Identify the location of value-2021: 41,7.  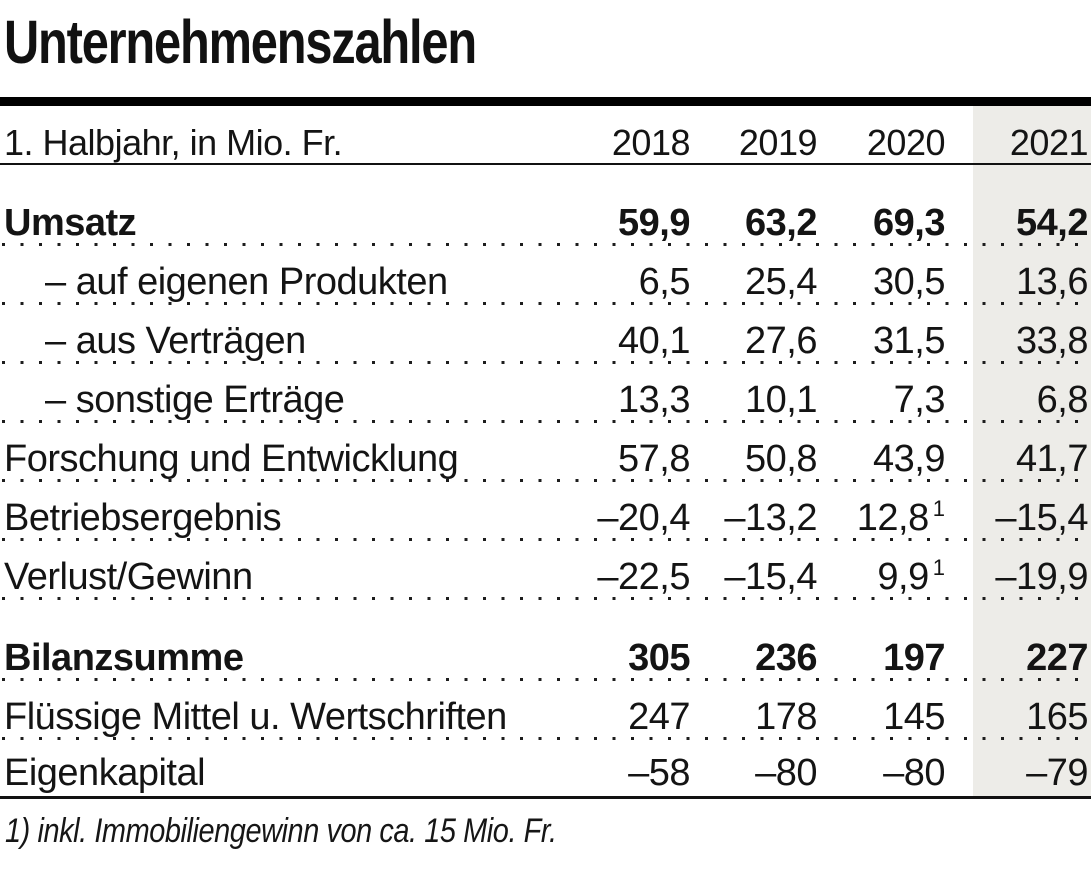
(1052, 459).